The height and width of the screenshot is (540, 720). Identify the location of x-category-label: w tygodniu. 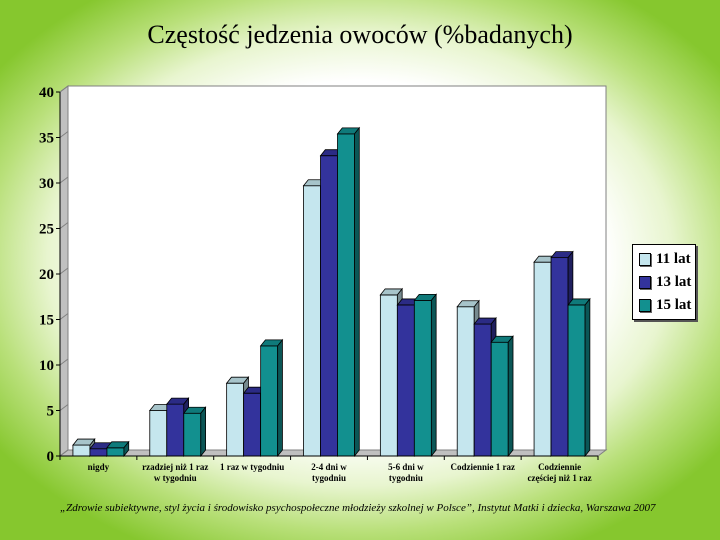
(175, 478).